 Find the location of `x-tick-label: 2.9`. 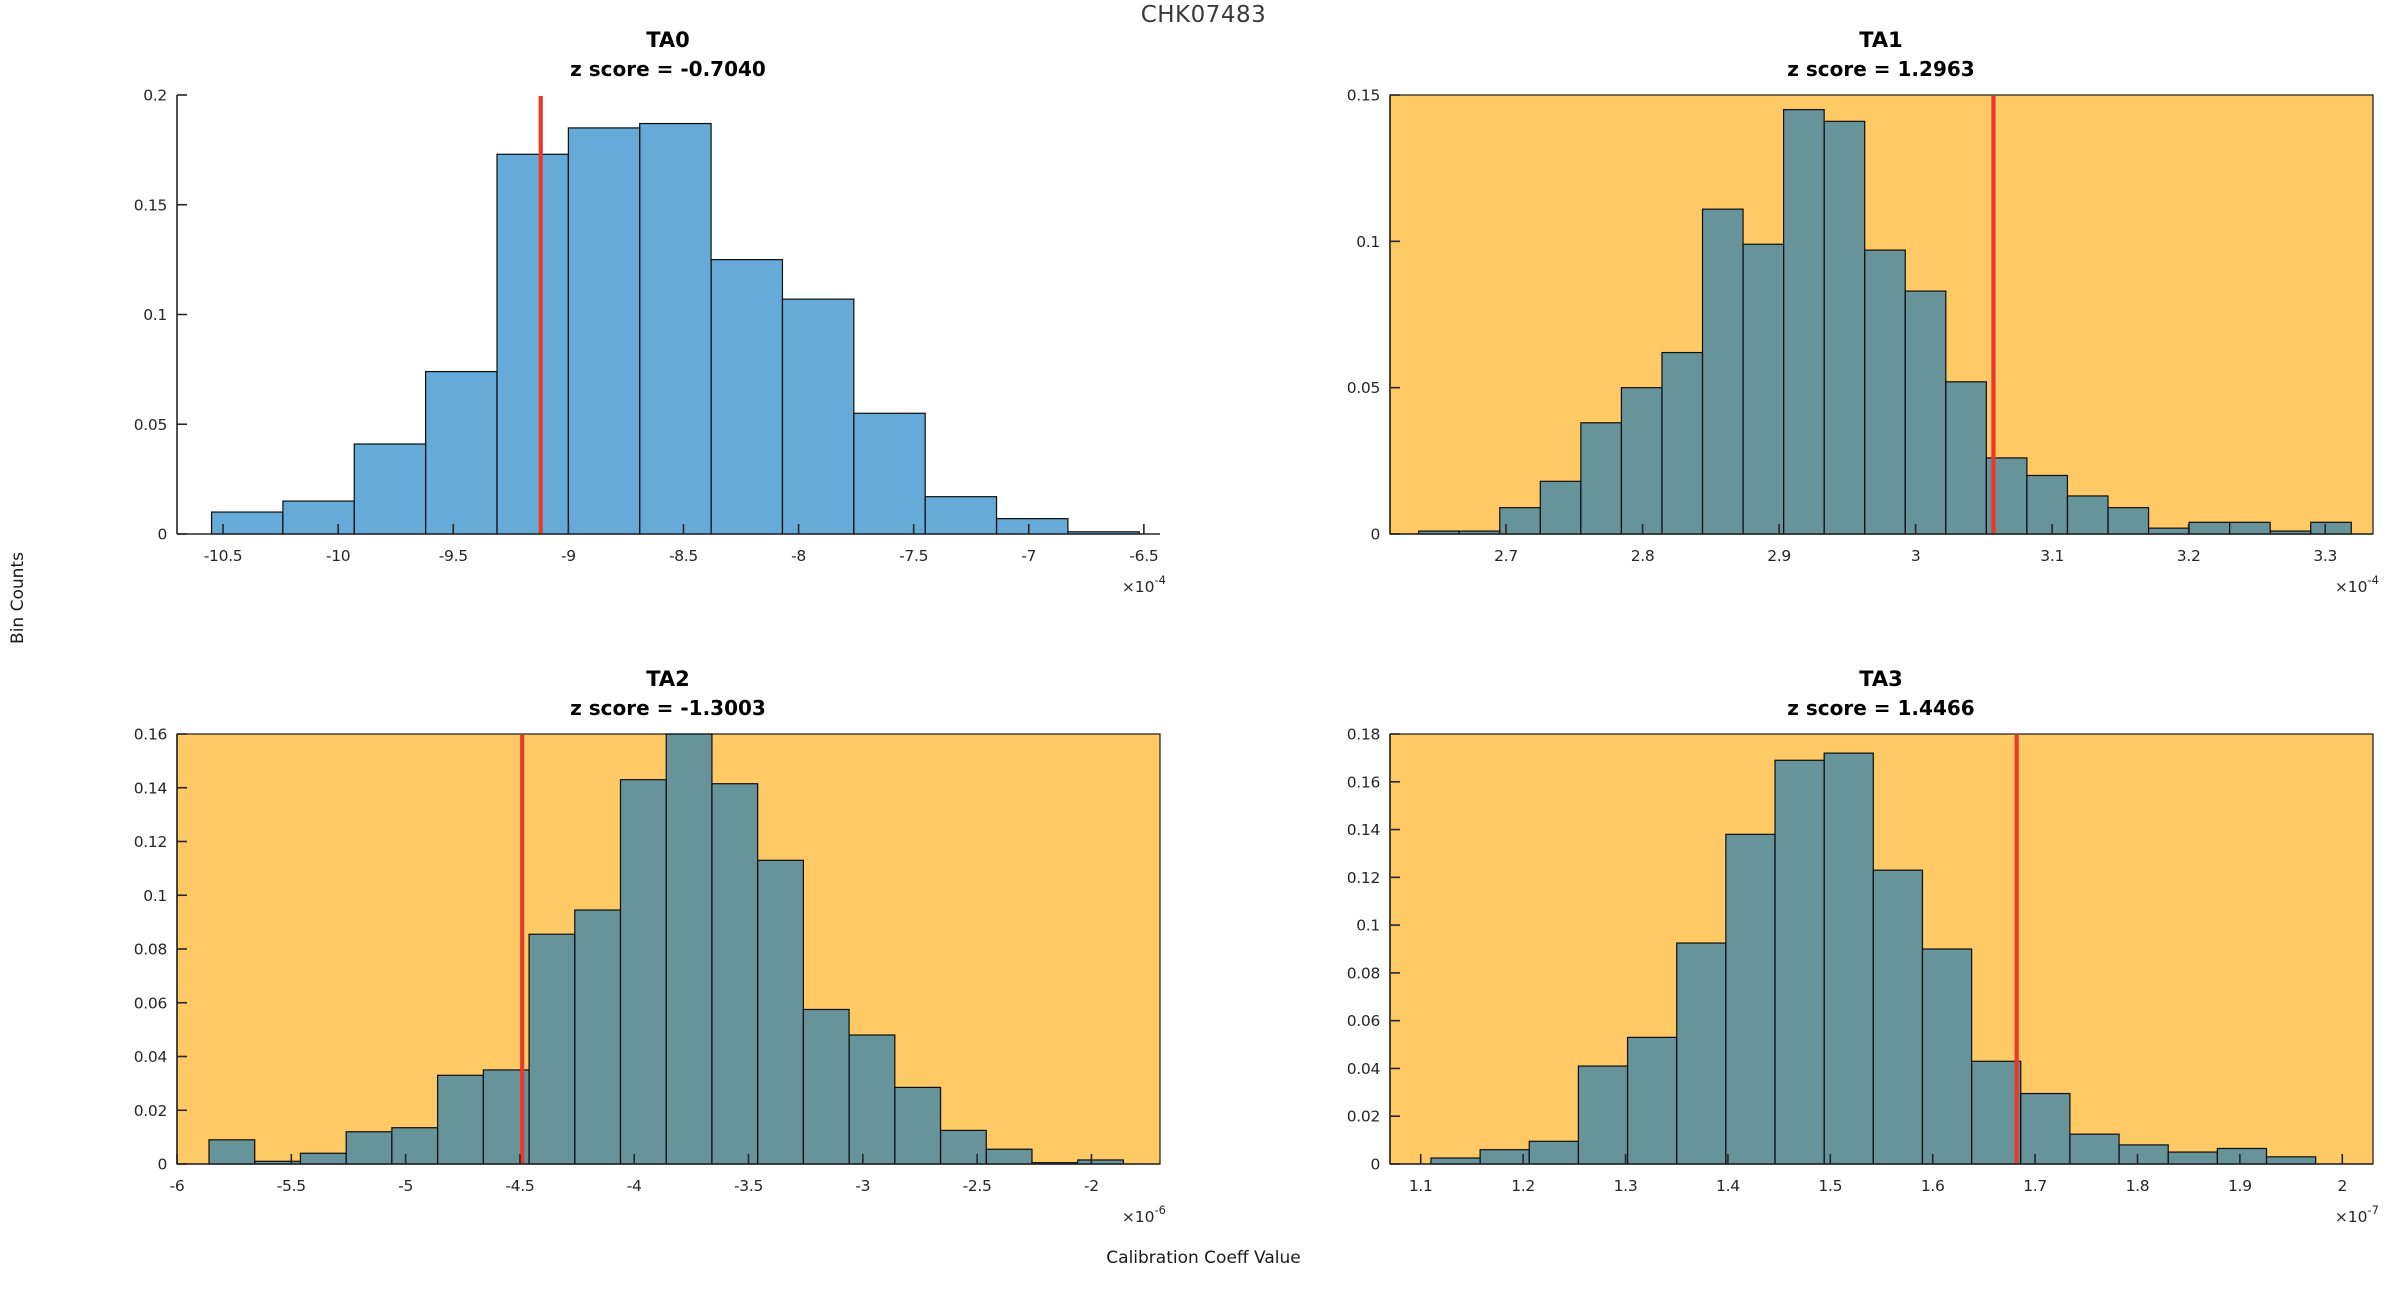

x-tick-label: 2.9 is located at coordinates (1779, 556).